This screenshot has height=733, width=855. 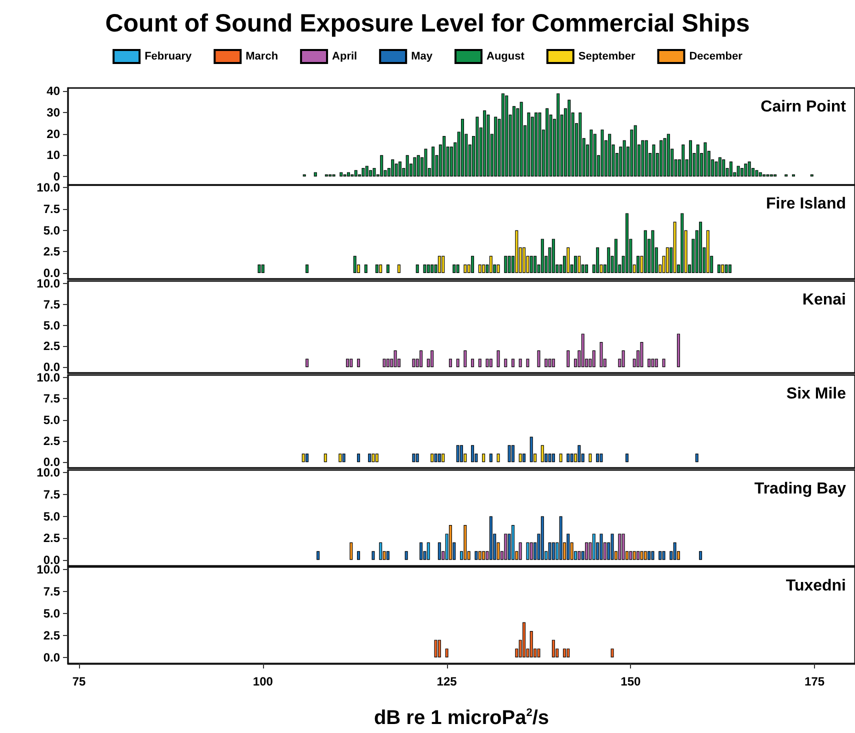 I want to click on chart-title: Count of Sound Exposure Level for Commercial Ships, so click(x=427, y=24).